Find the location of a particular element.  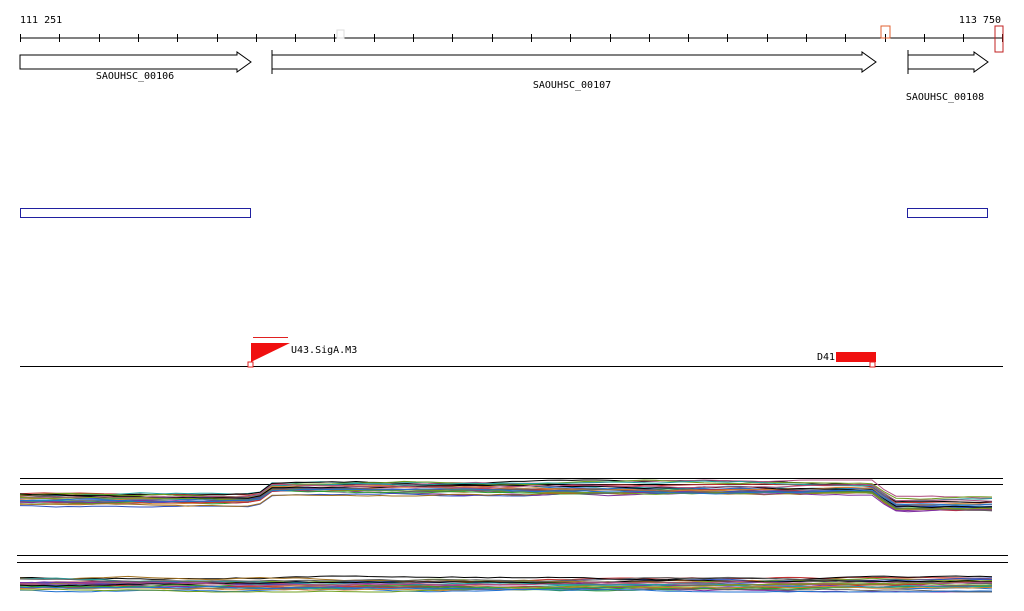

ruler: 111 251 113 750 is located at coordinates (512, 34).